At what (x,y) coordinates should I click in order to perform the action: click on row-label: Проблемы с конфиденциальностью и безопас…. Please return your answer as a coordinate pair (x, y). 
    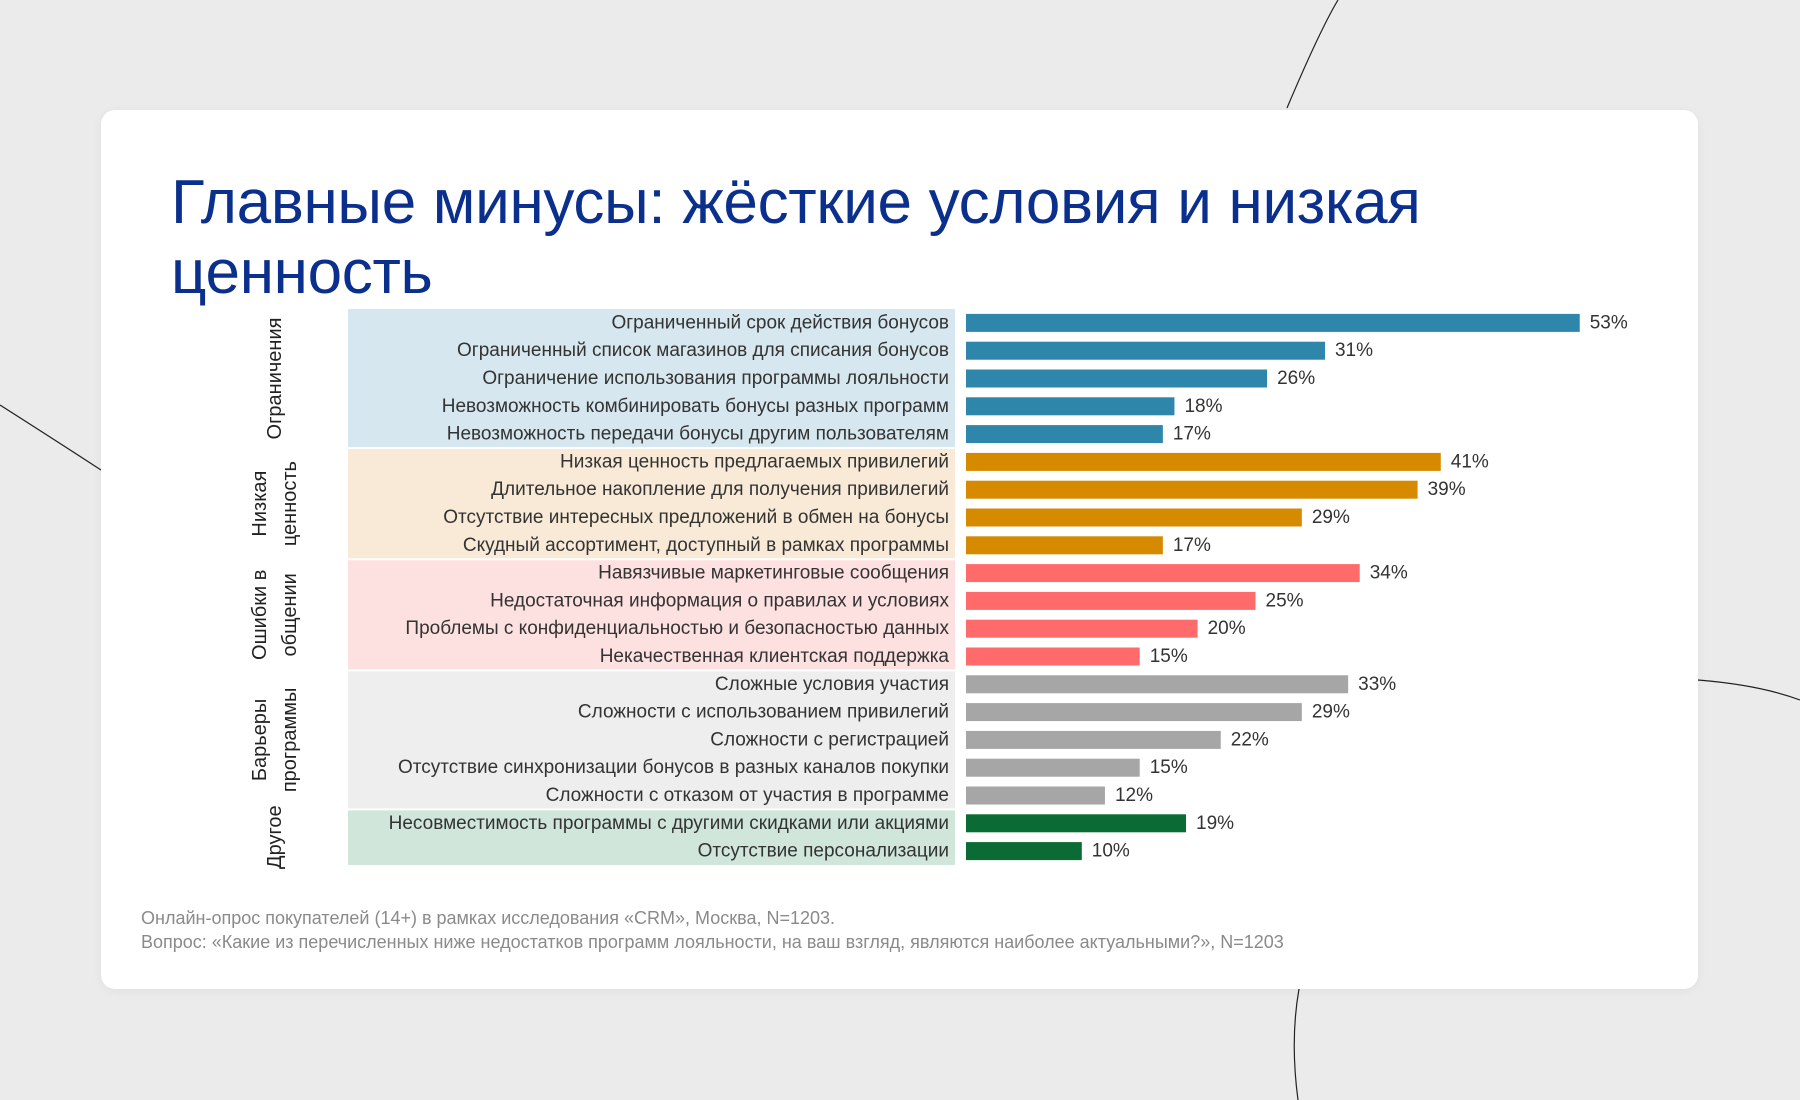
    Looking at the image, I should click on (677, 628).